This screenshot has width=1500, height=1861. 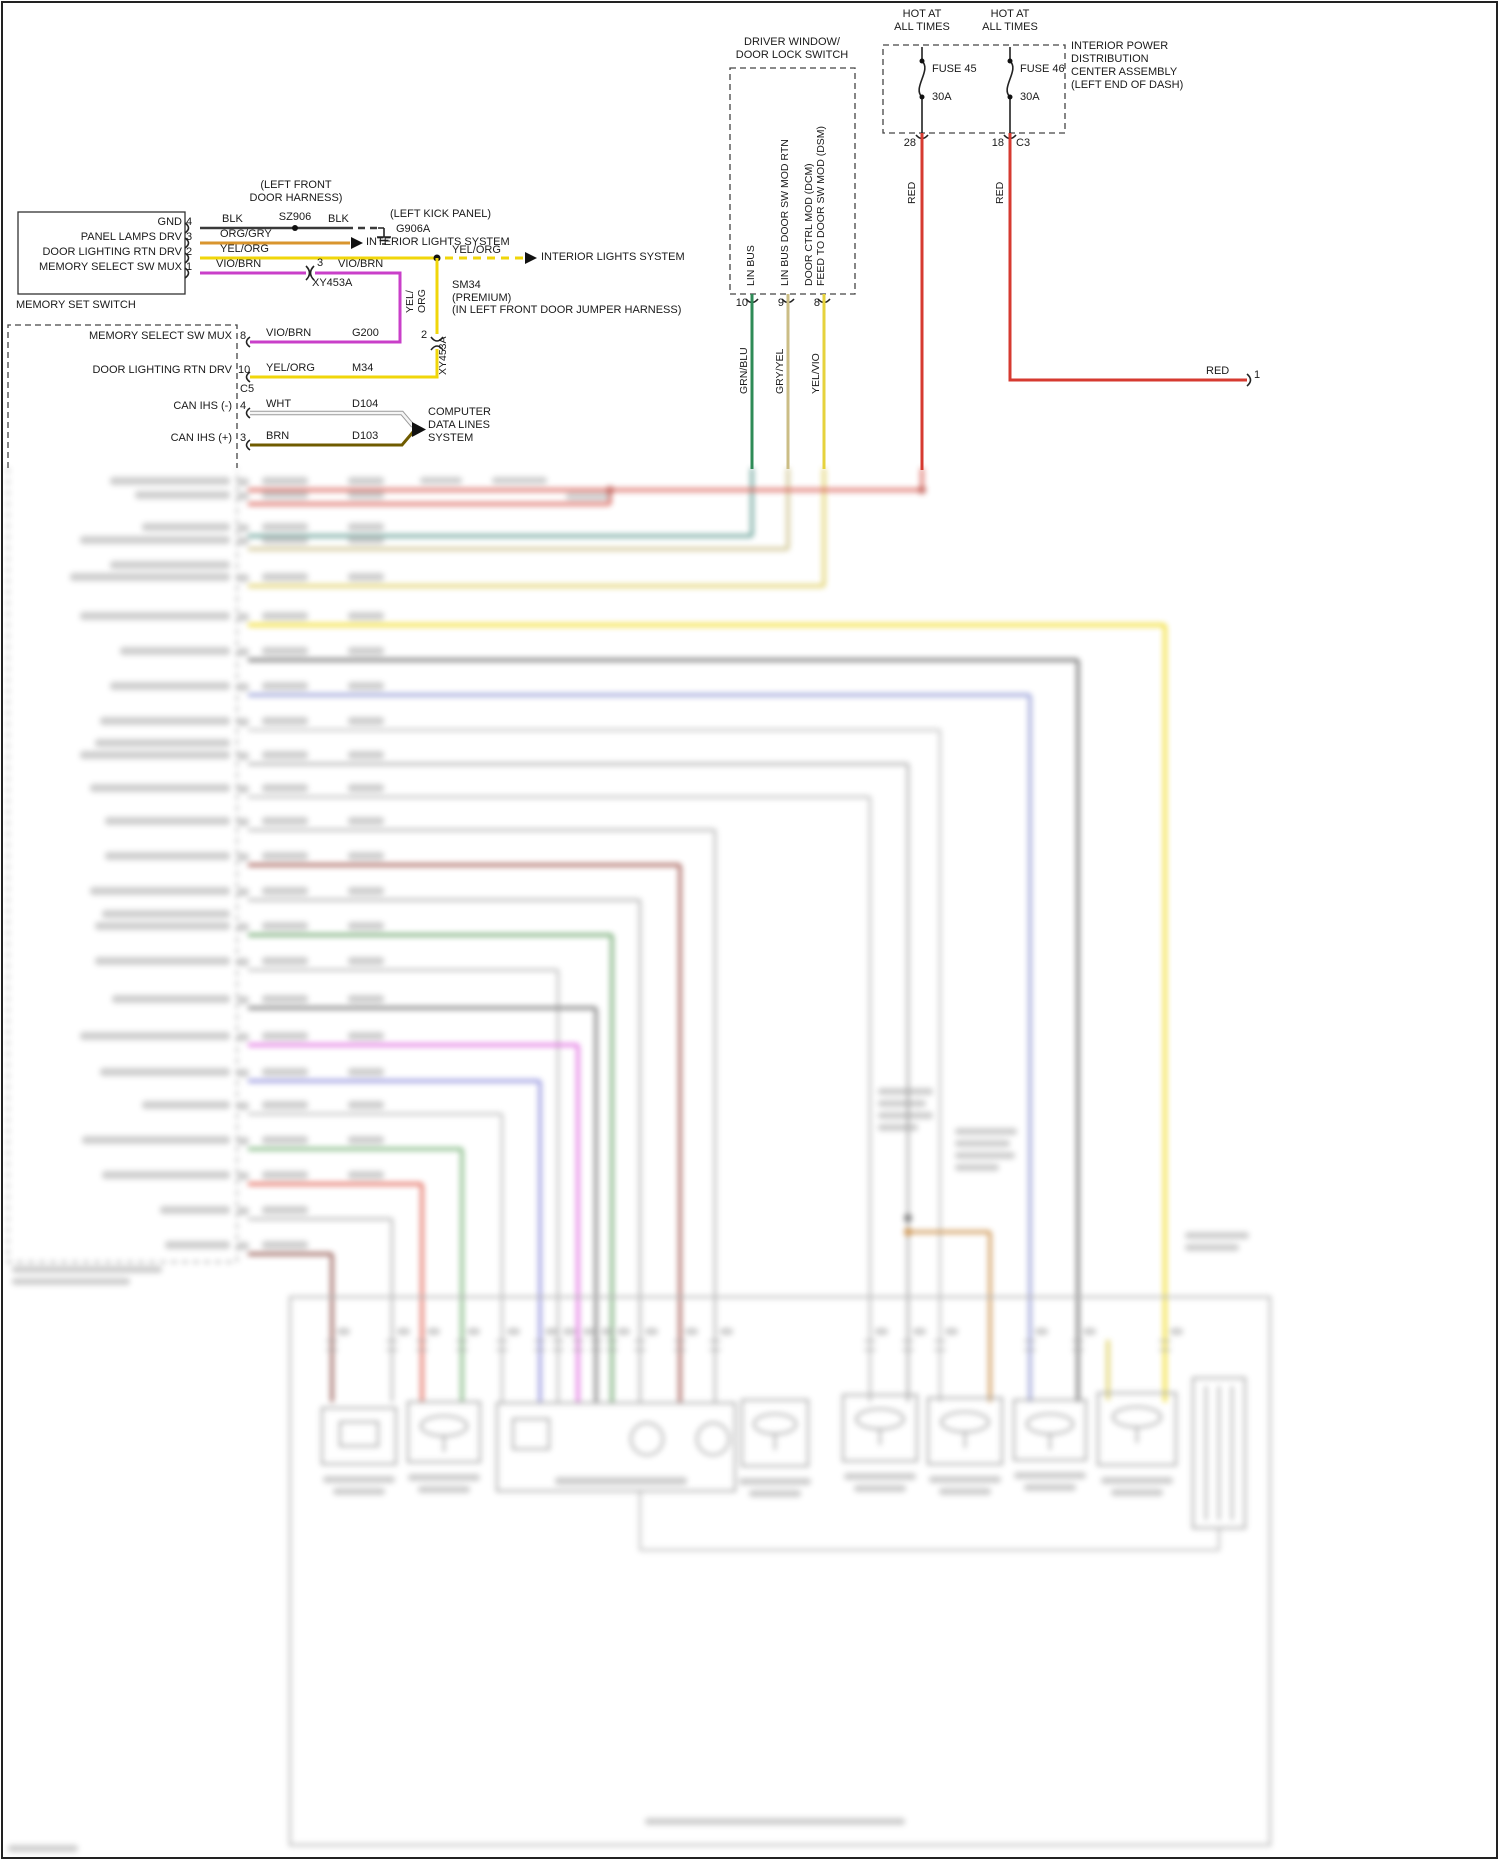 What do you see at coordinates (459, 425) in the screenshot?
I see `computer-data-lines-dest: COMPUTER DATA LINES SYSTEM` at bounding box center [459, 425].